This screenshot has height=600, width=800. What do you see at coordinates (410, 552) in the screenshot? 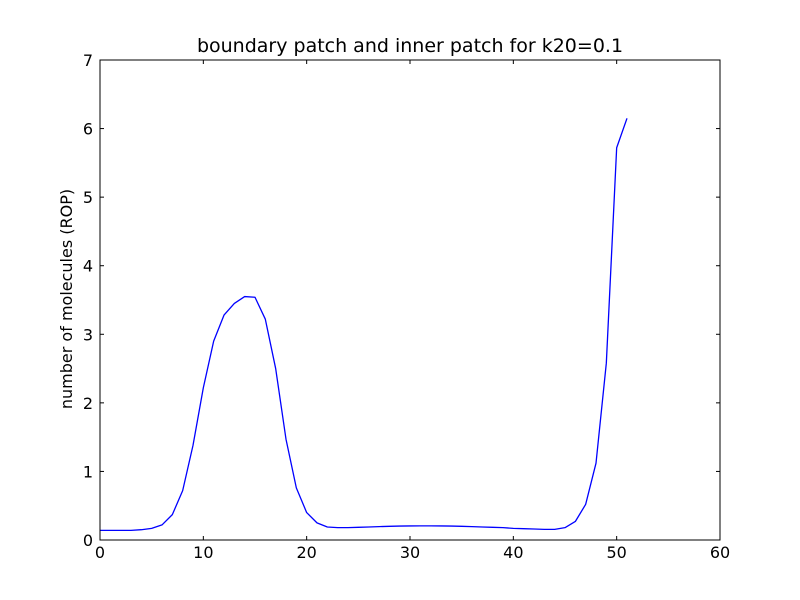
I see `x-tick-label-30: 30` at bounding box center [410, 552].